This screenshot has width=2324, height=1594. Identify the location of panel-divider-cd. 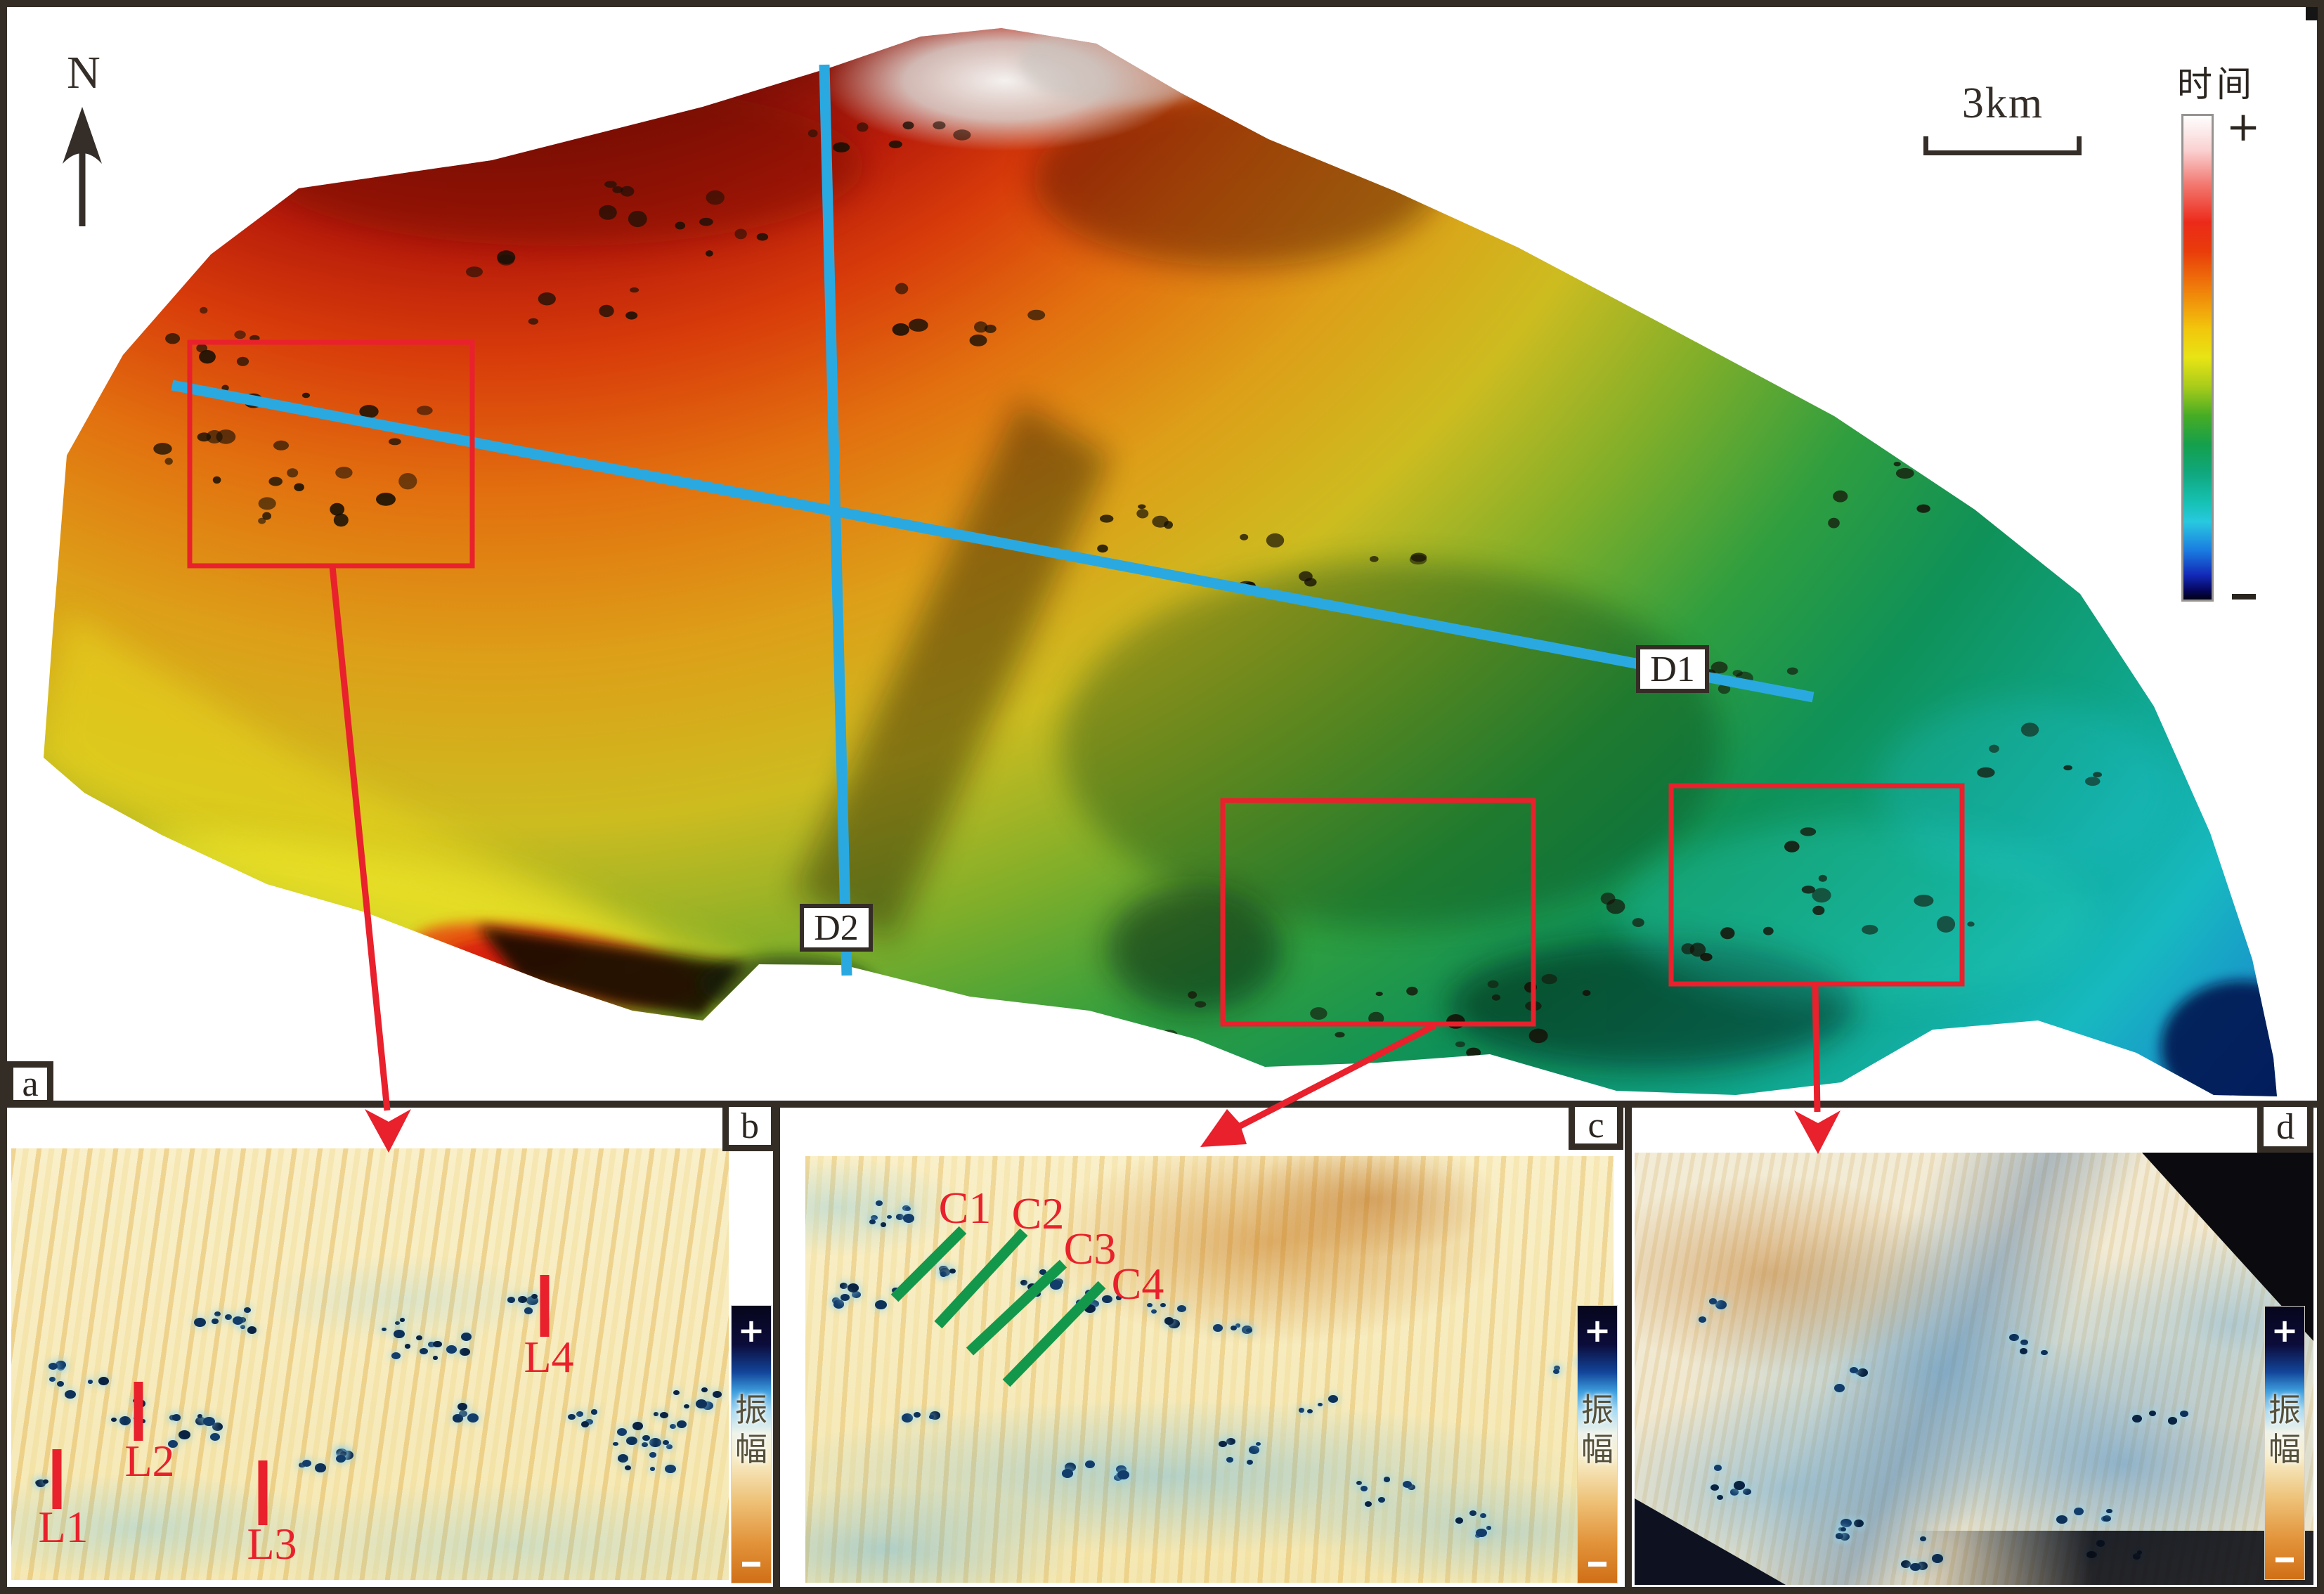
(1629, 1348).